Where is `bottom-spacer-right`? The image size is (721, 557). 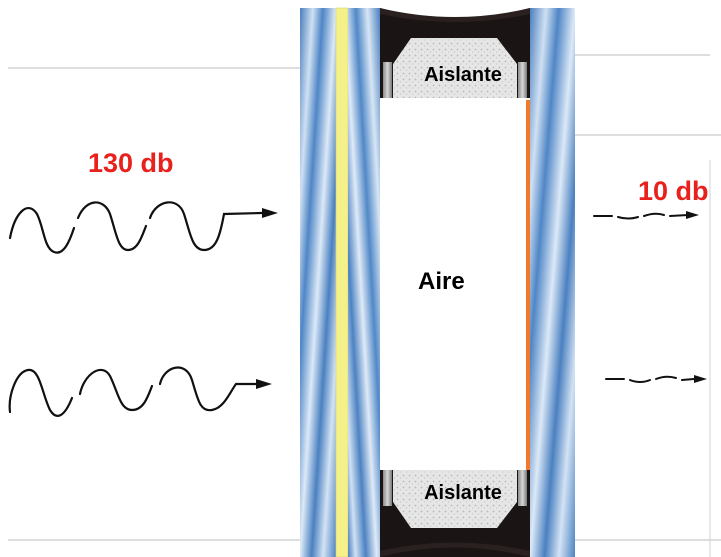
bottom-spacer-right is located at coordinates (522, 488).